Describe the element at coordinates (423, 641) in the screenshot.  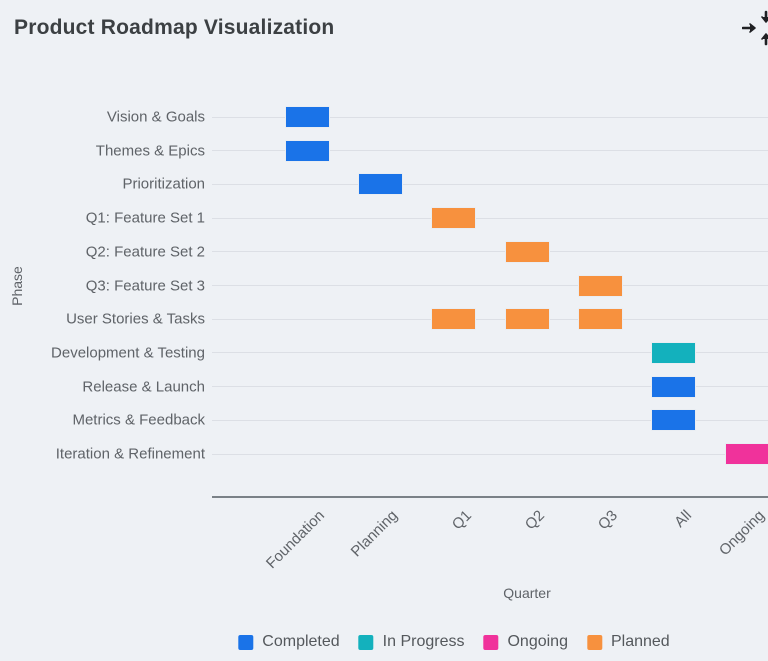
I see `legend-label-in-progress: In Progress` at that location.